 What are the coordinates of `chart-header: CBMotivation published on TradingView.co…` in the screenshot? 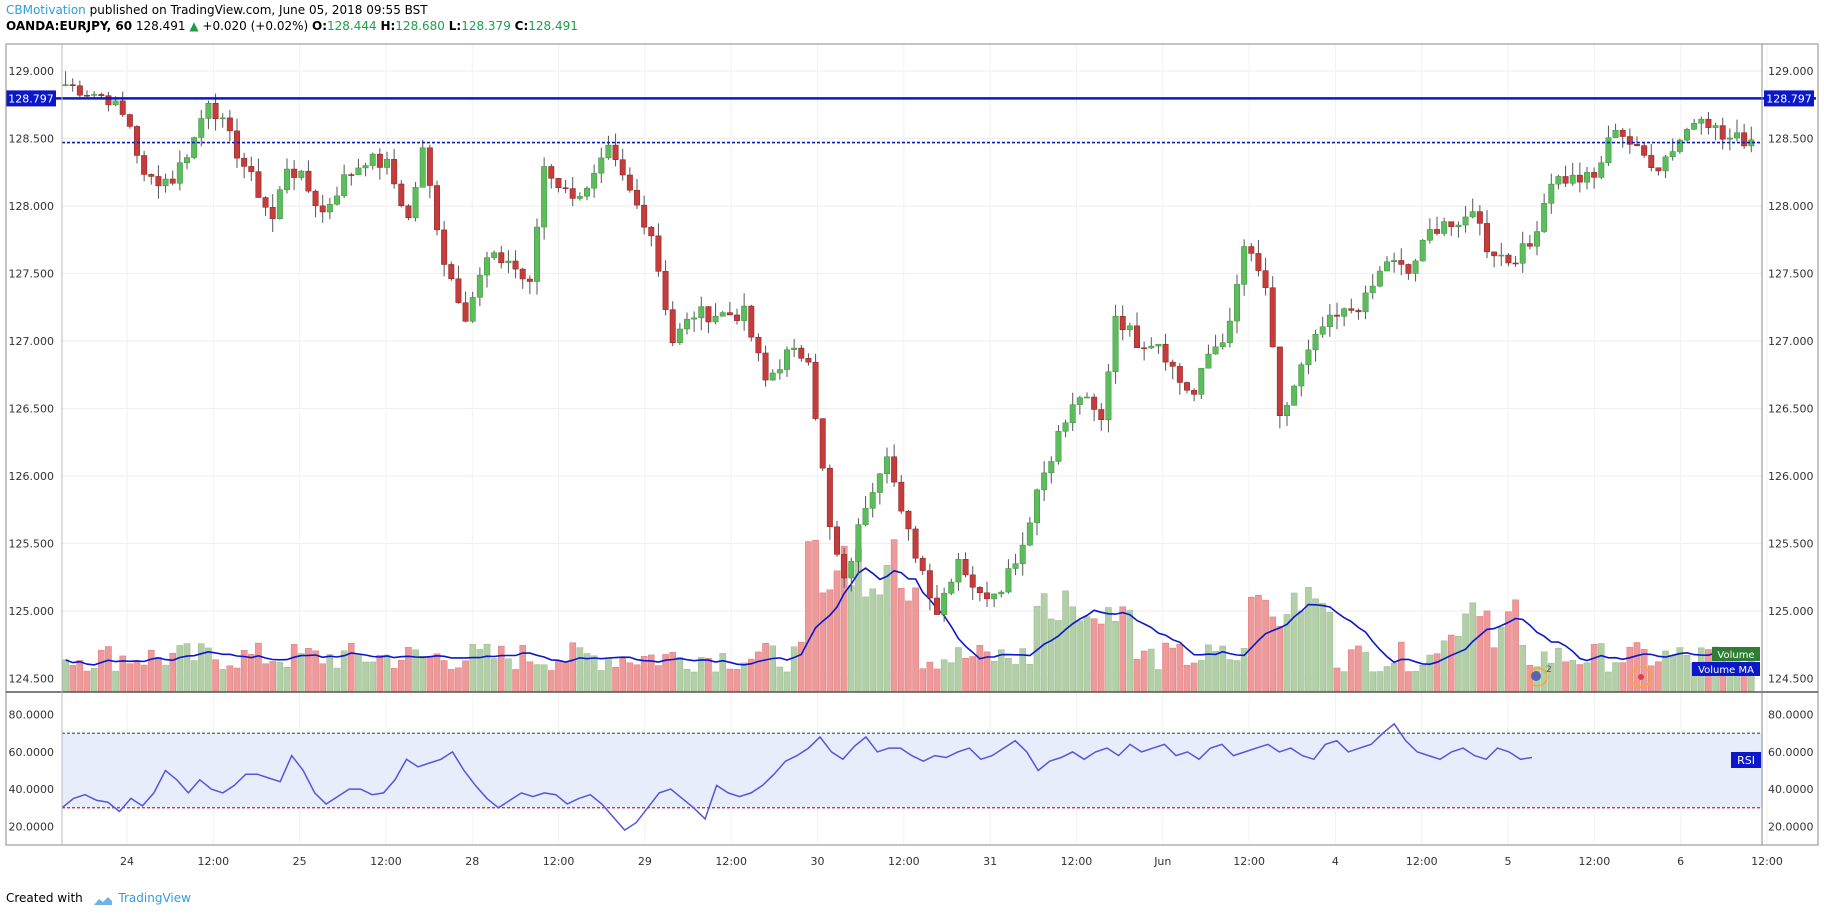 It's located at (906, 18).